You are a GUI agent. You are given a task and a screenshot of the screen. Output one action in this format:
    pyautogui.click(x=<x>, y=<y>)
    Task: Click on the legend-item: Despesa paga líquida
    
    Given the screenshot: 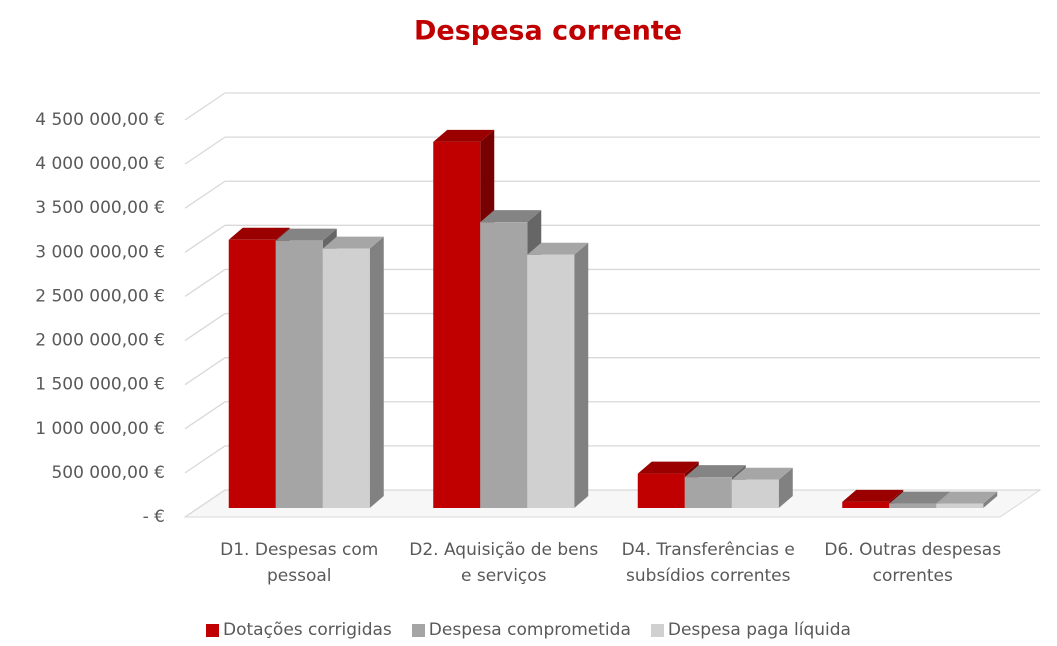 What is the action you would take?
    pyautogui.click(x=750, y=630)
    